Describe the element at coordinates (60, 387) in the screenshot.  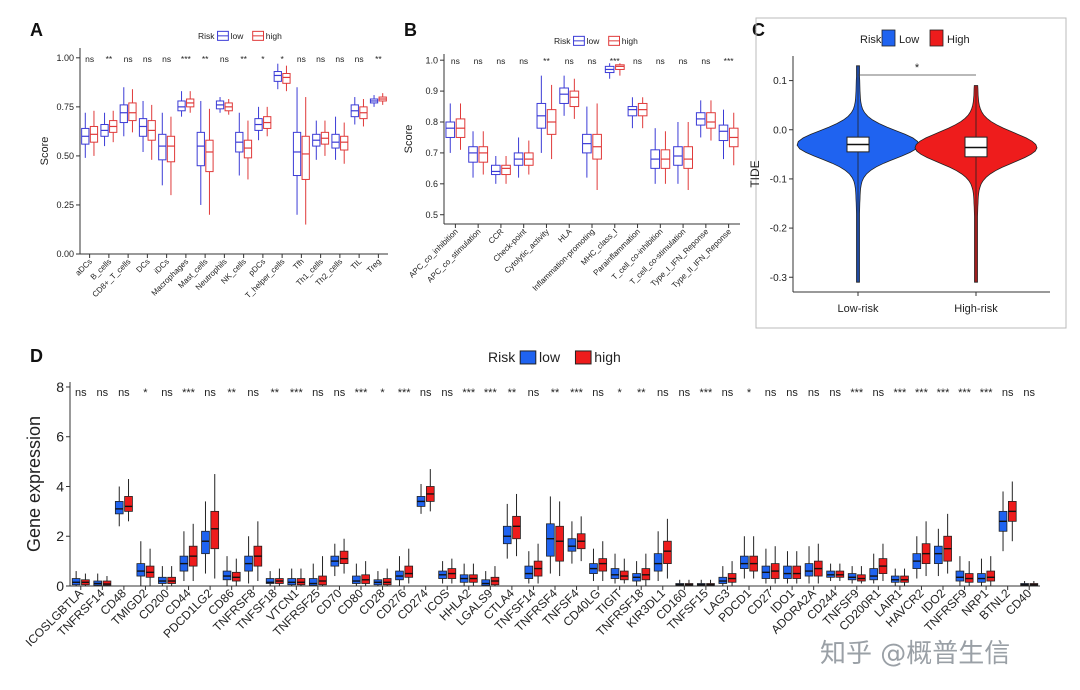
I see `y-tick-label: 8` at that location.